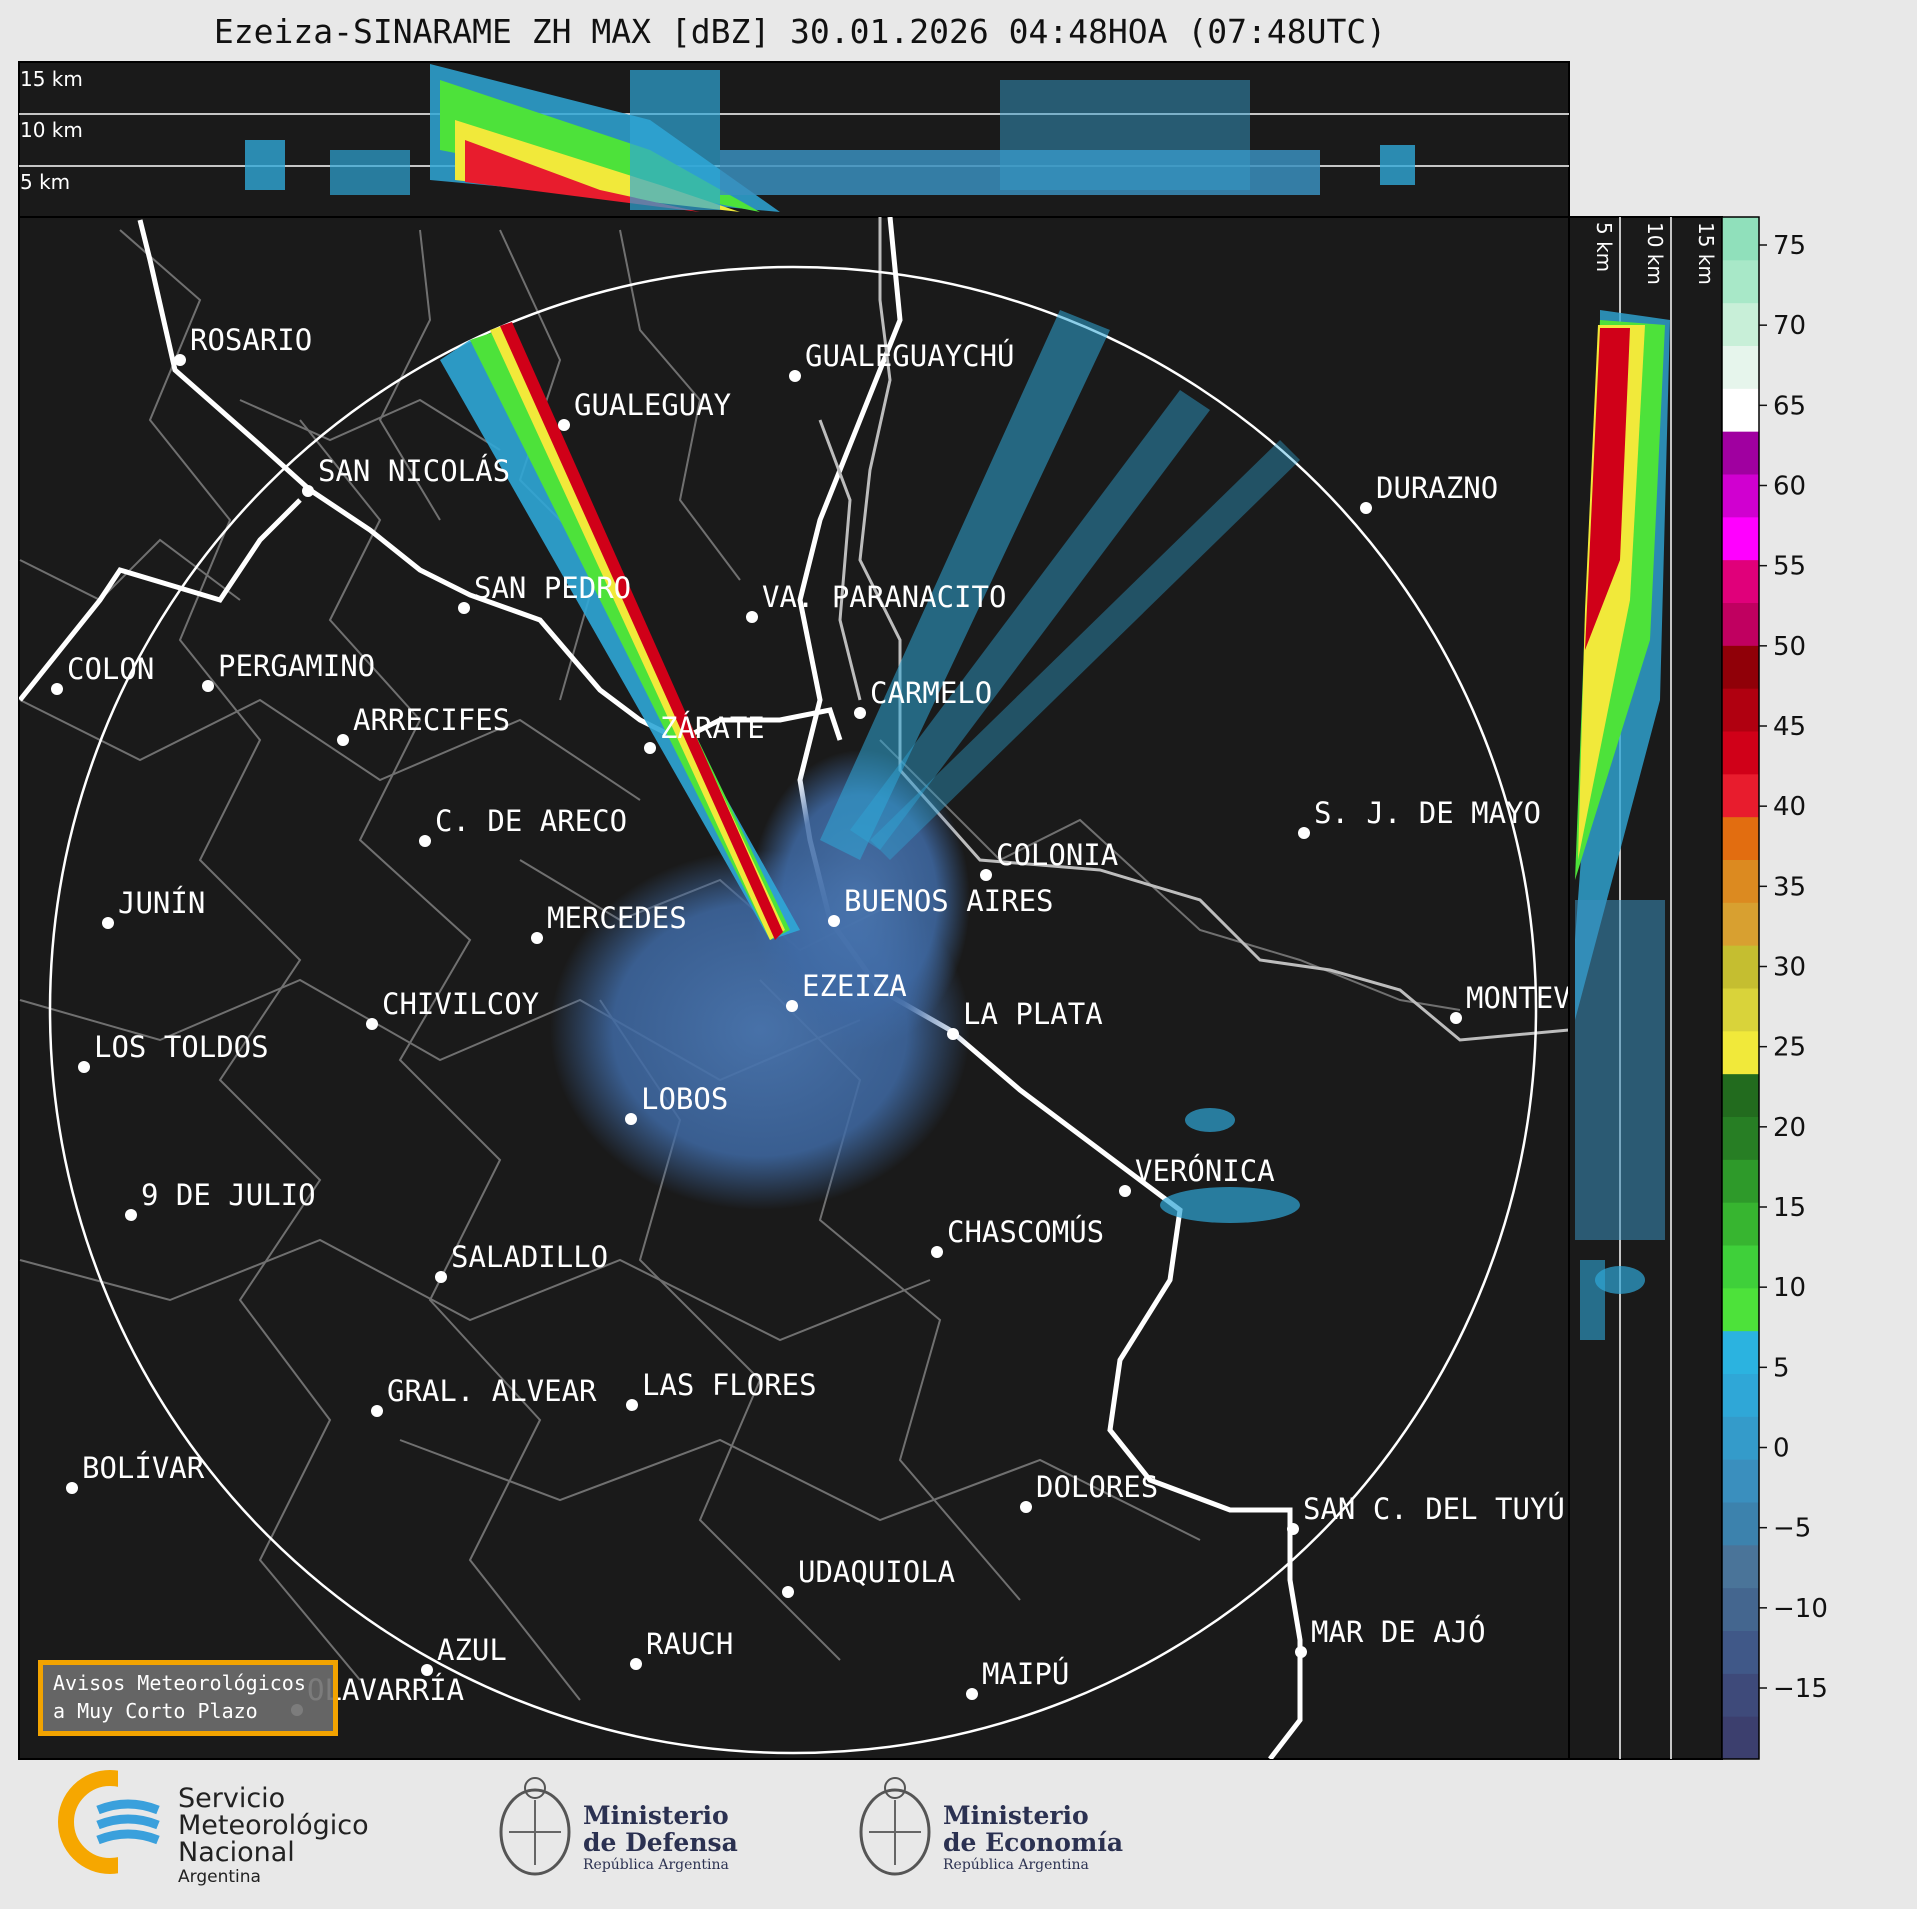  I want to click on svg-text: MAIPÚ, so click(1025, 1674).